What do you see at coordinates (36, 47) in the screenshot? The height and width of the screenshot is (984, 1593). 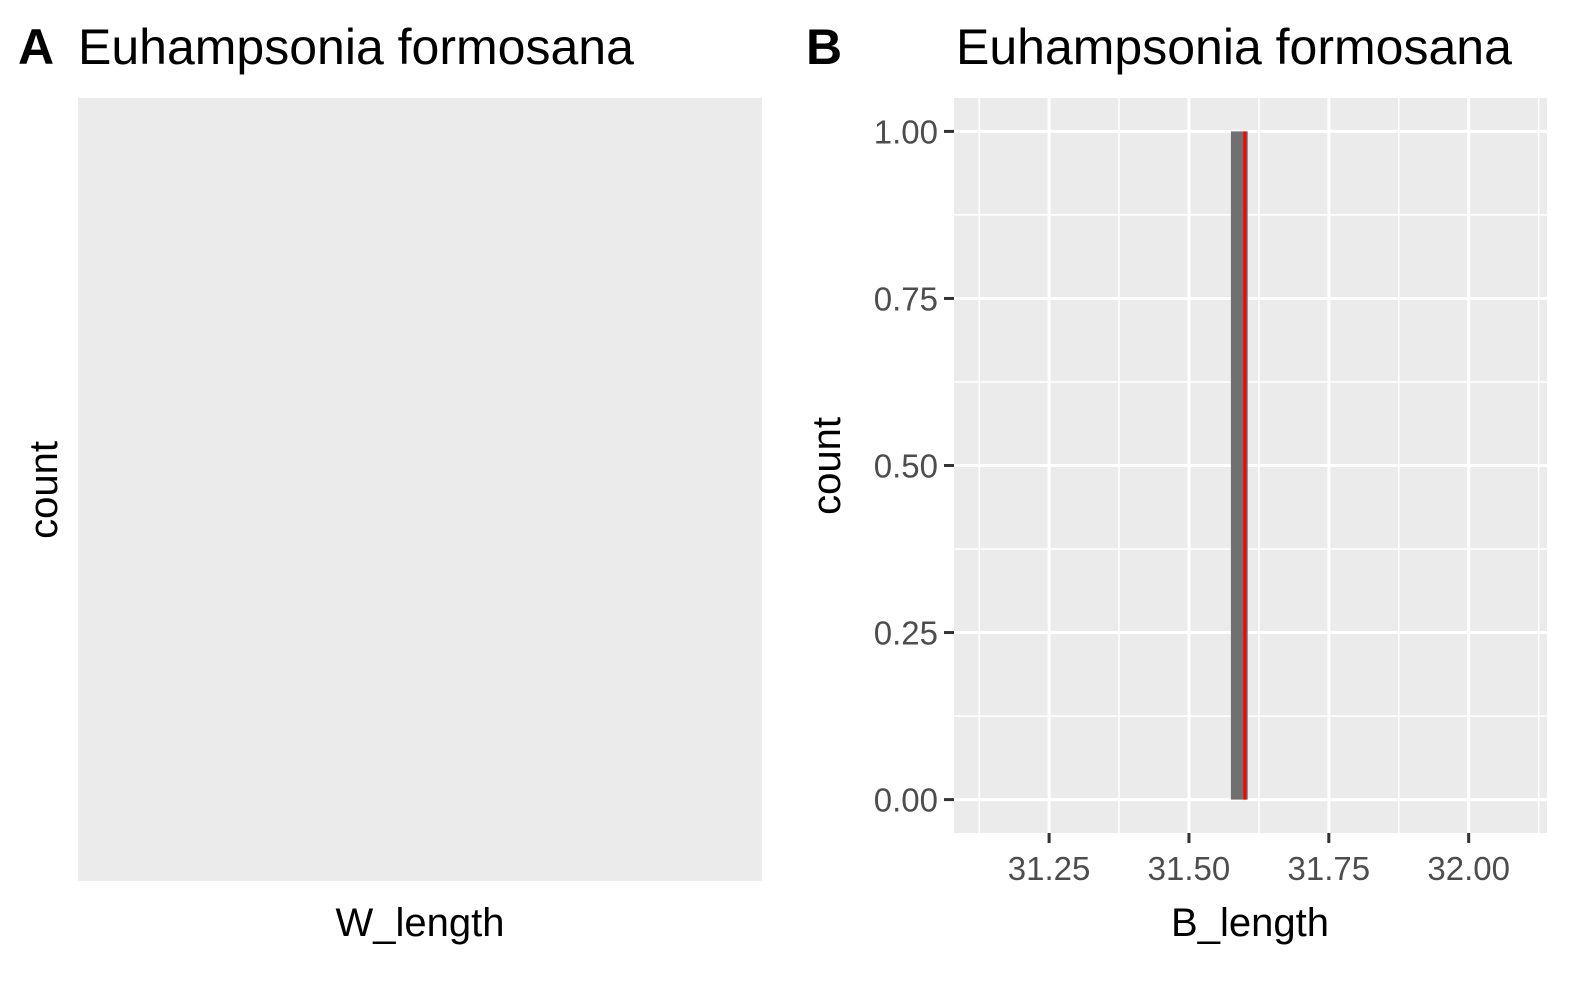 I see `panel-a-tag: A` at bounding box center [36, 47].